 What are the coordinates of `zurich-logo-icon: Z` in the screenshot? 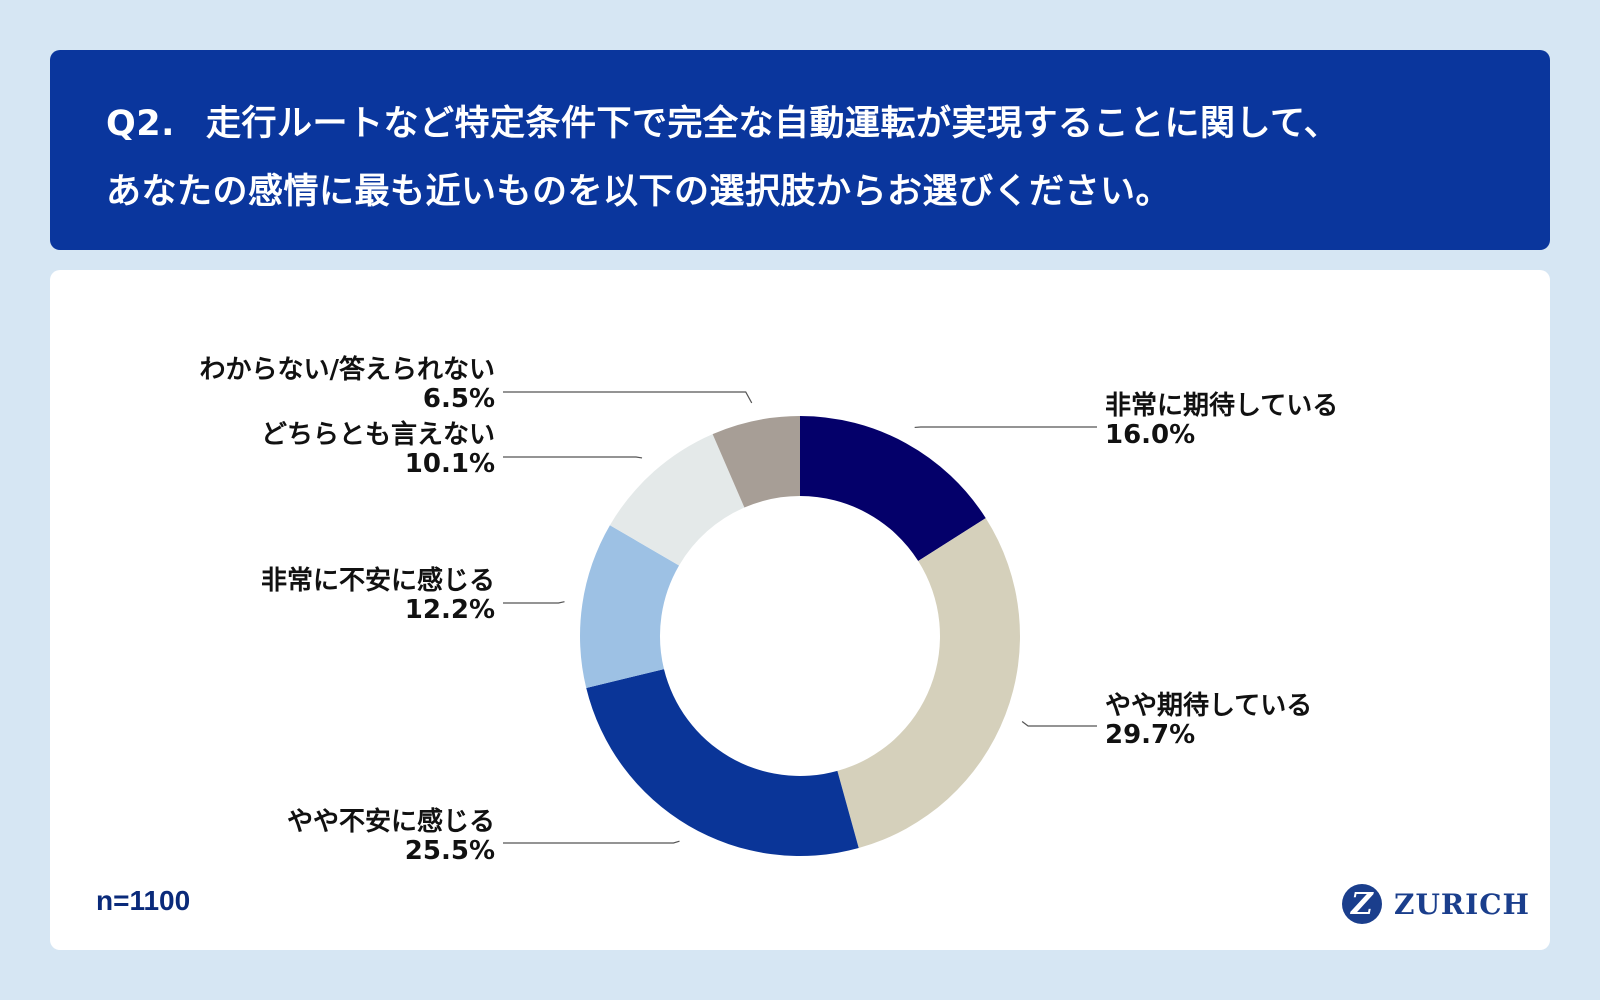 It's located at (1362, 904).